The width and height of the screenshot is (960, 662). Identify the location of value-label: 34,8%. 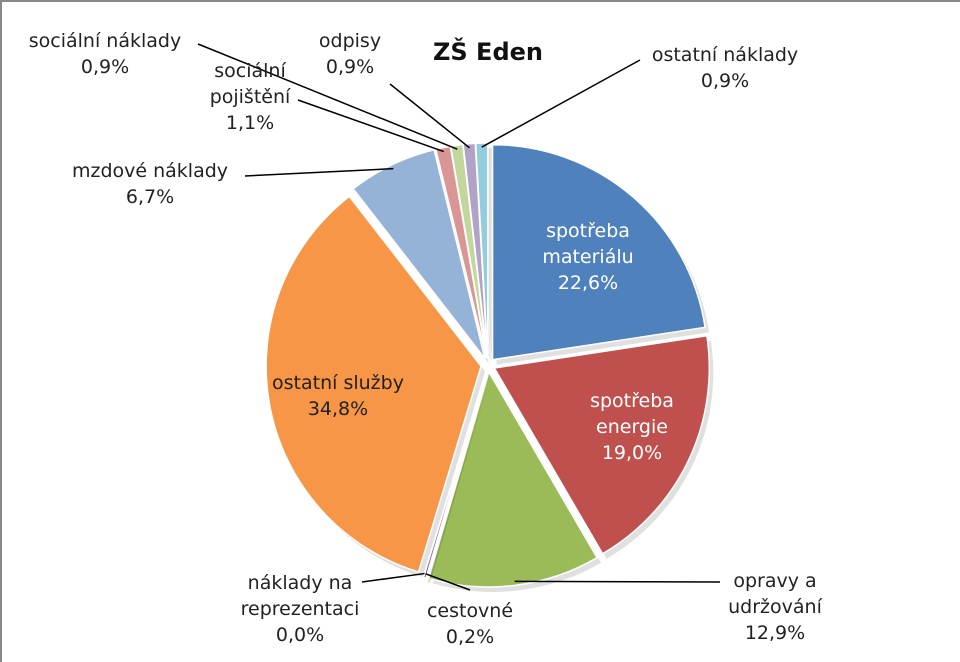
(338, 409).